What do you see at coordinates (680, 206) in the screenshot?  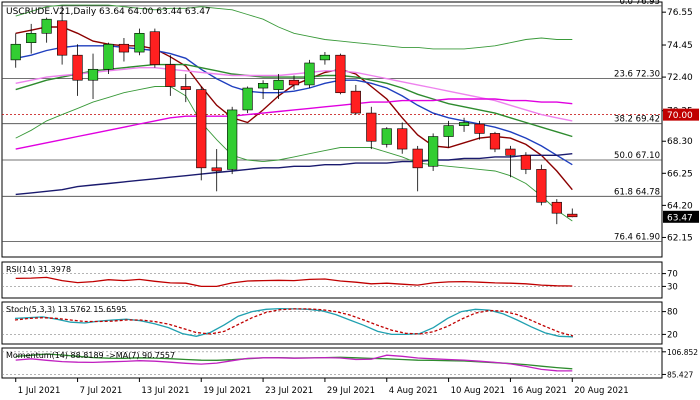 I see `price-tick-label: 64.20` at bounding box center [680, 206].